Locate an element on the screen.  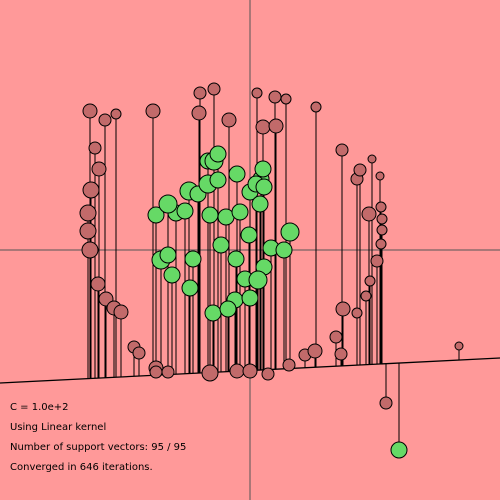
kernel-label: Using Linear kernel is located at coordinates (58, 427).